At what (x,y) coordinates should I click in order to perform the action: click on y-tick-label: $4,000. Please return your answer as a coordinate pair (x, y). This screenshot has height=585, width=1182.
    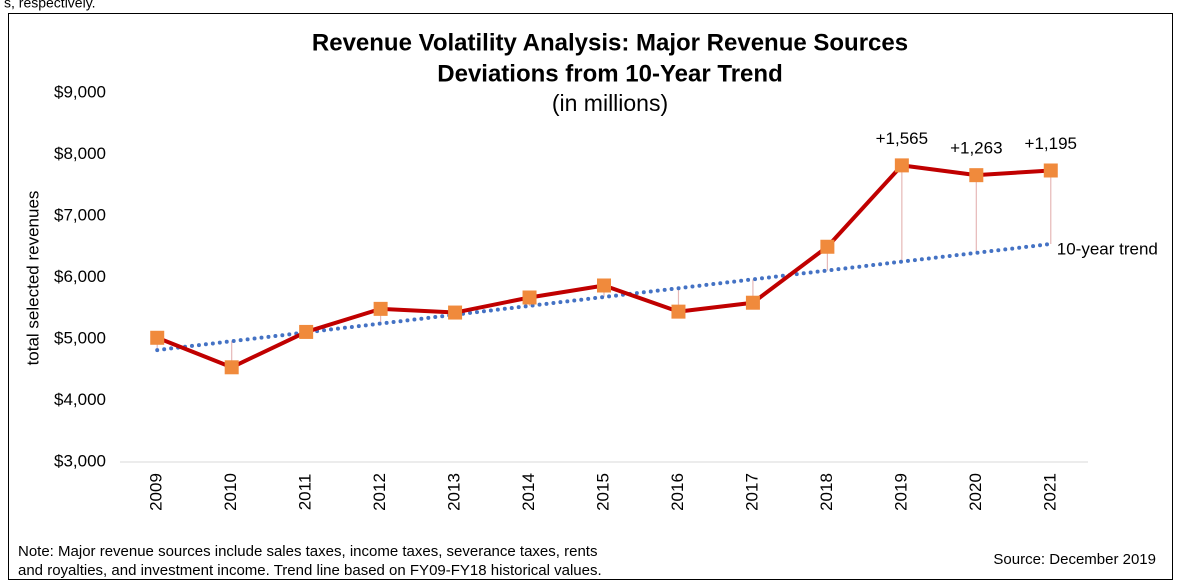
    Looking at the image, I should click on (80, 399).